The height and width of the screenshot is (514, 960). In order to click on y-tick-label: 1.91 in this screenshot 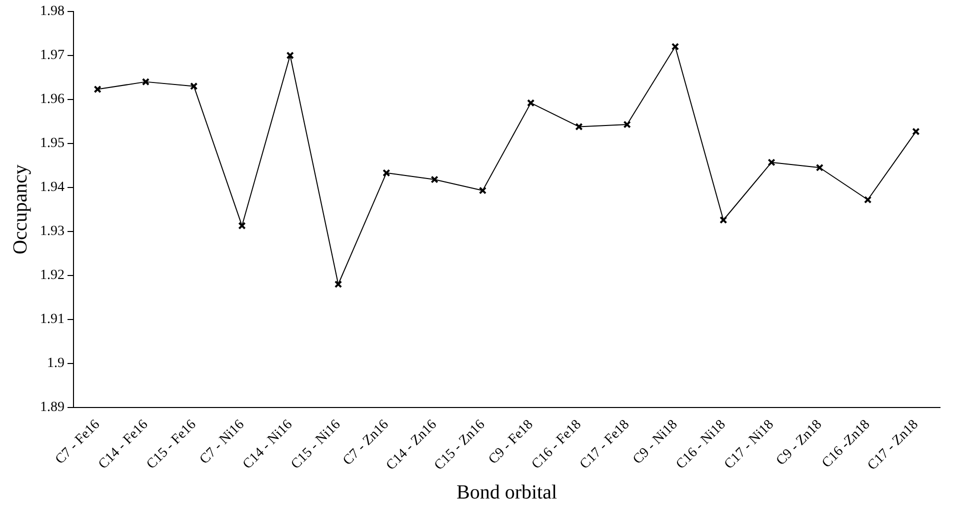, I will do `click(52, 320)`.